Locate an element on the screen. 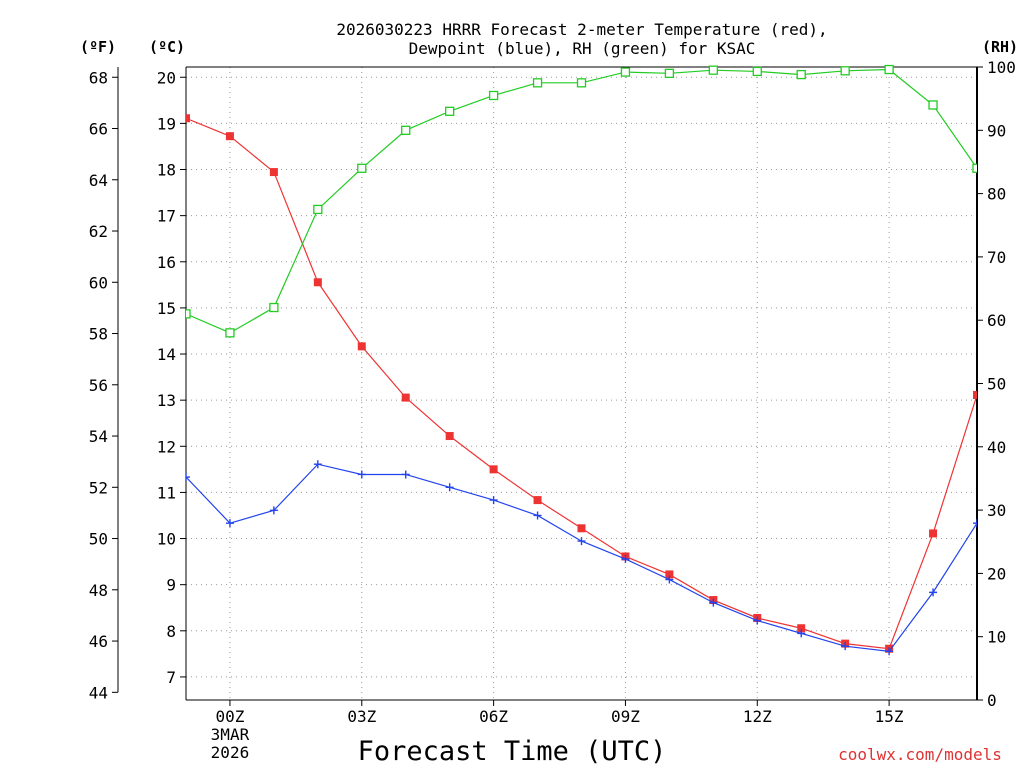  x-tick-year: 2026 is located at coordinates (230, 752).